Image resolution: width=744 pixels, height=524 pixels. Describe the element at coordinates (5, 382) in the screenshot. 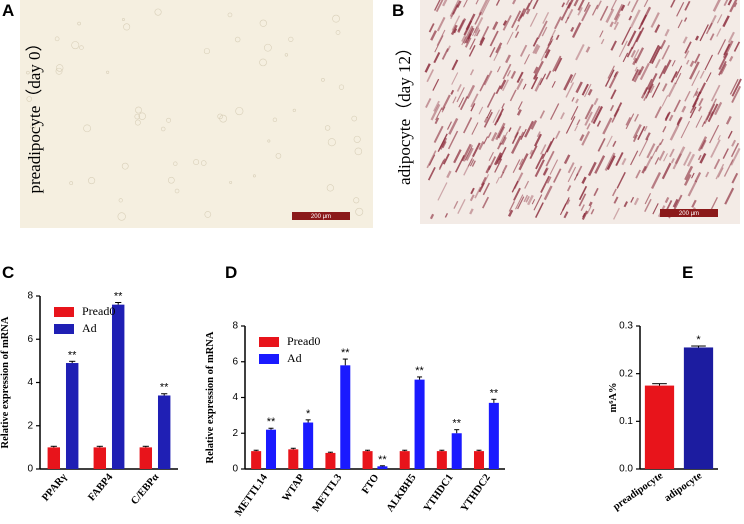

I see `y-axis-label: Relative expression of mRNA` at that location.